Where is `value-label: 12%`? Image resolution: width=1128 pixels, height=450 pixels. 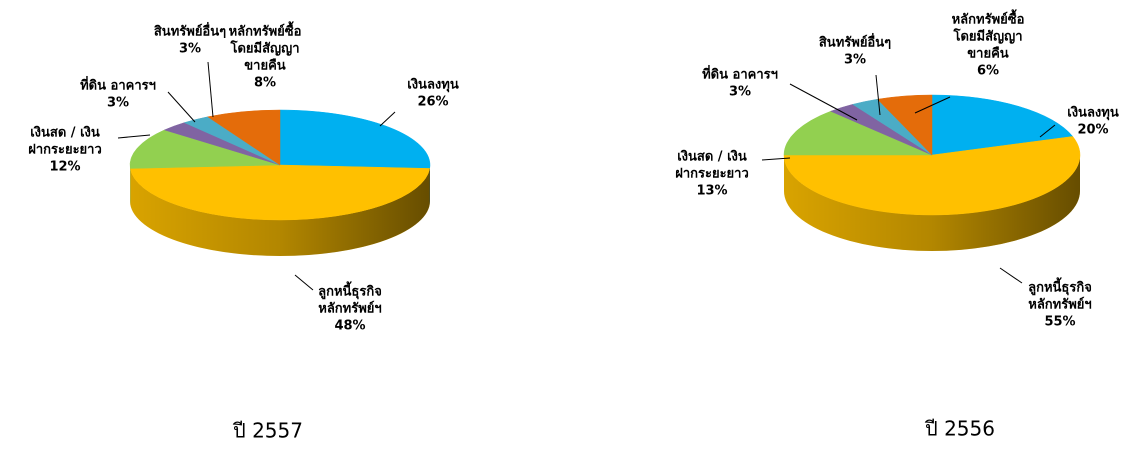
value-label: 12% is located at coordinates (64, 167).